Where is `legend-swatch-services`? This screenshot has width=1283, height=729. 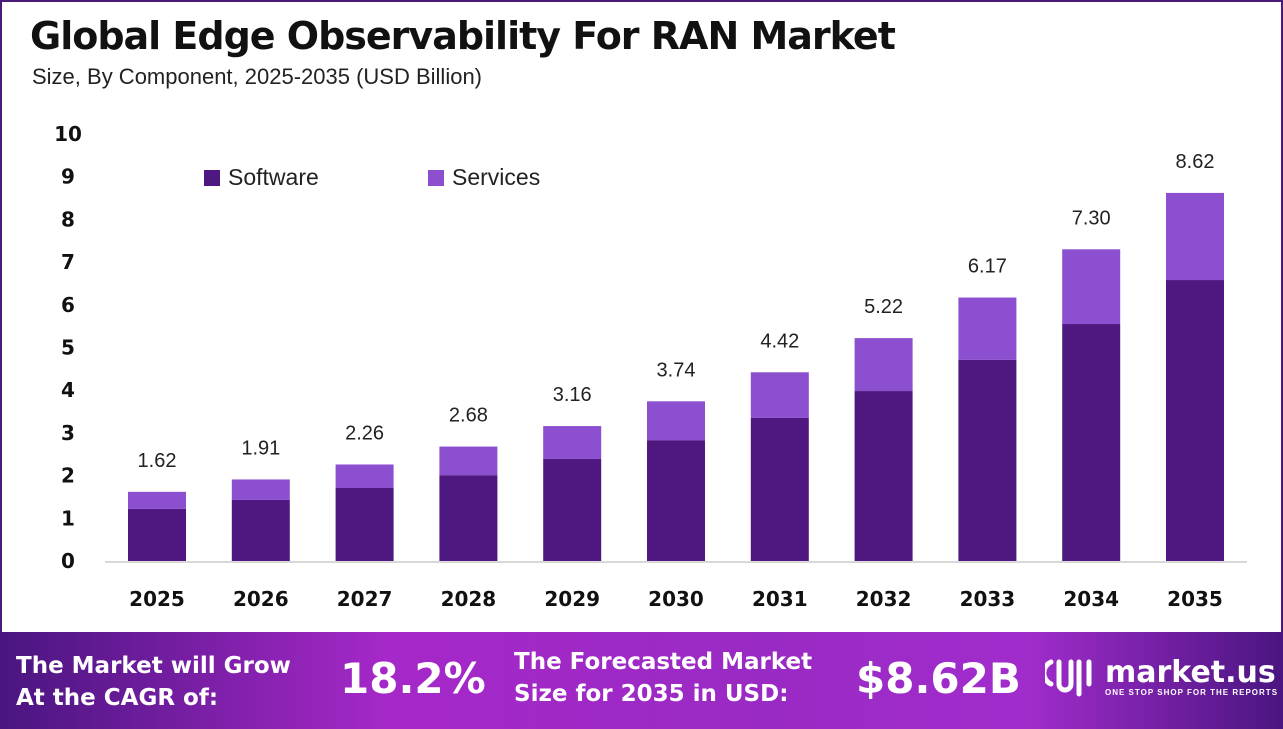 legend-swatch-services is located at coordinates (436, 178).